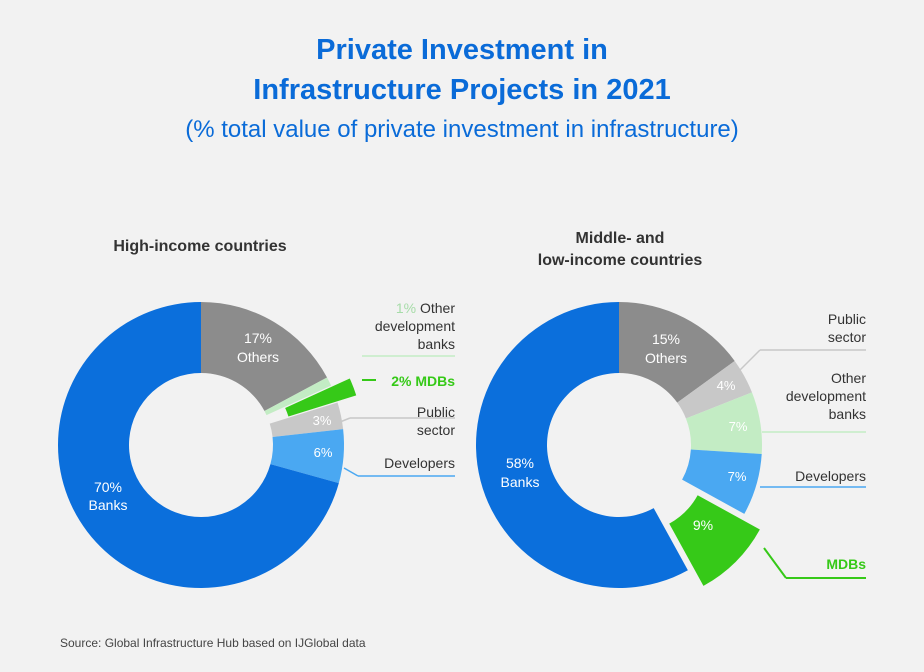  What do you see at coordinates (620, 238) in the screenshot?
I see `chart-title-line-1: Middle- and` at bounding box center [620, 238].